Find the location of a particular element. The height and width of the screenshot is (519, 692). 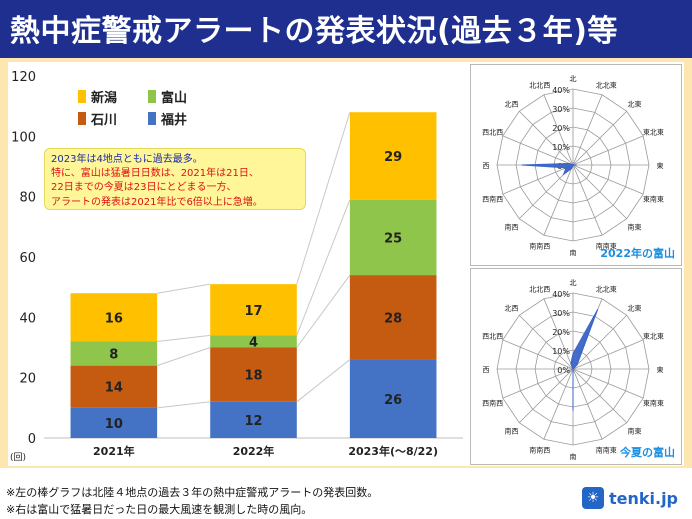

data-label: 8 is located at coordinates (113, 355).